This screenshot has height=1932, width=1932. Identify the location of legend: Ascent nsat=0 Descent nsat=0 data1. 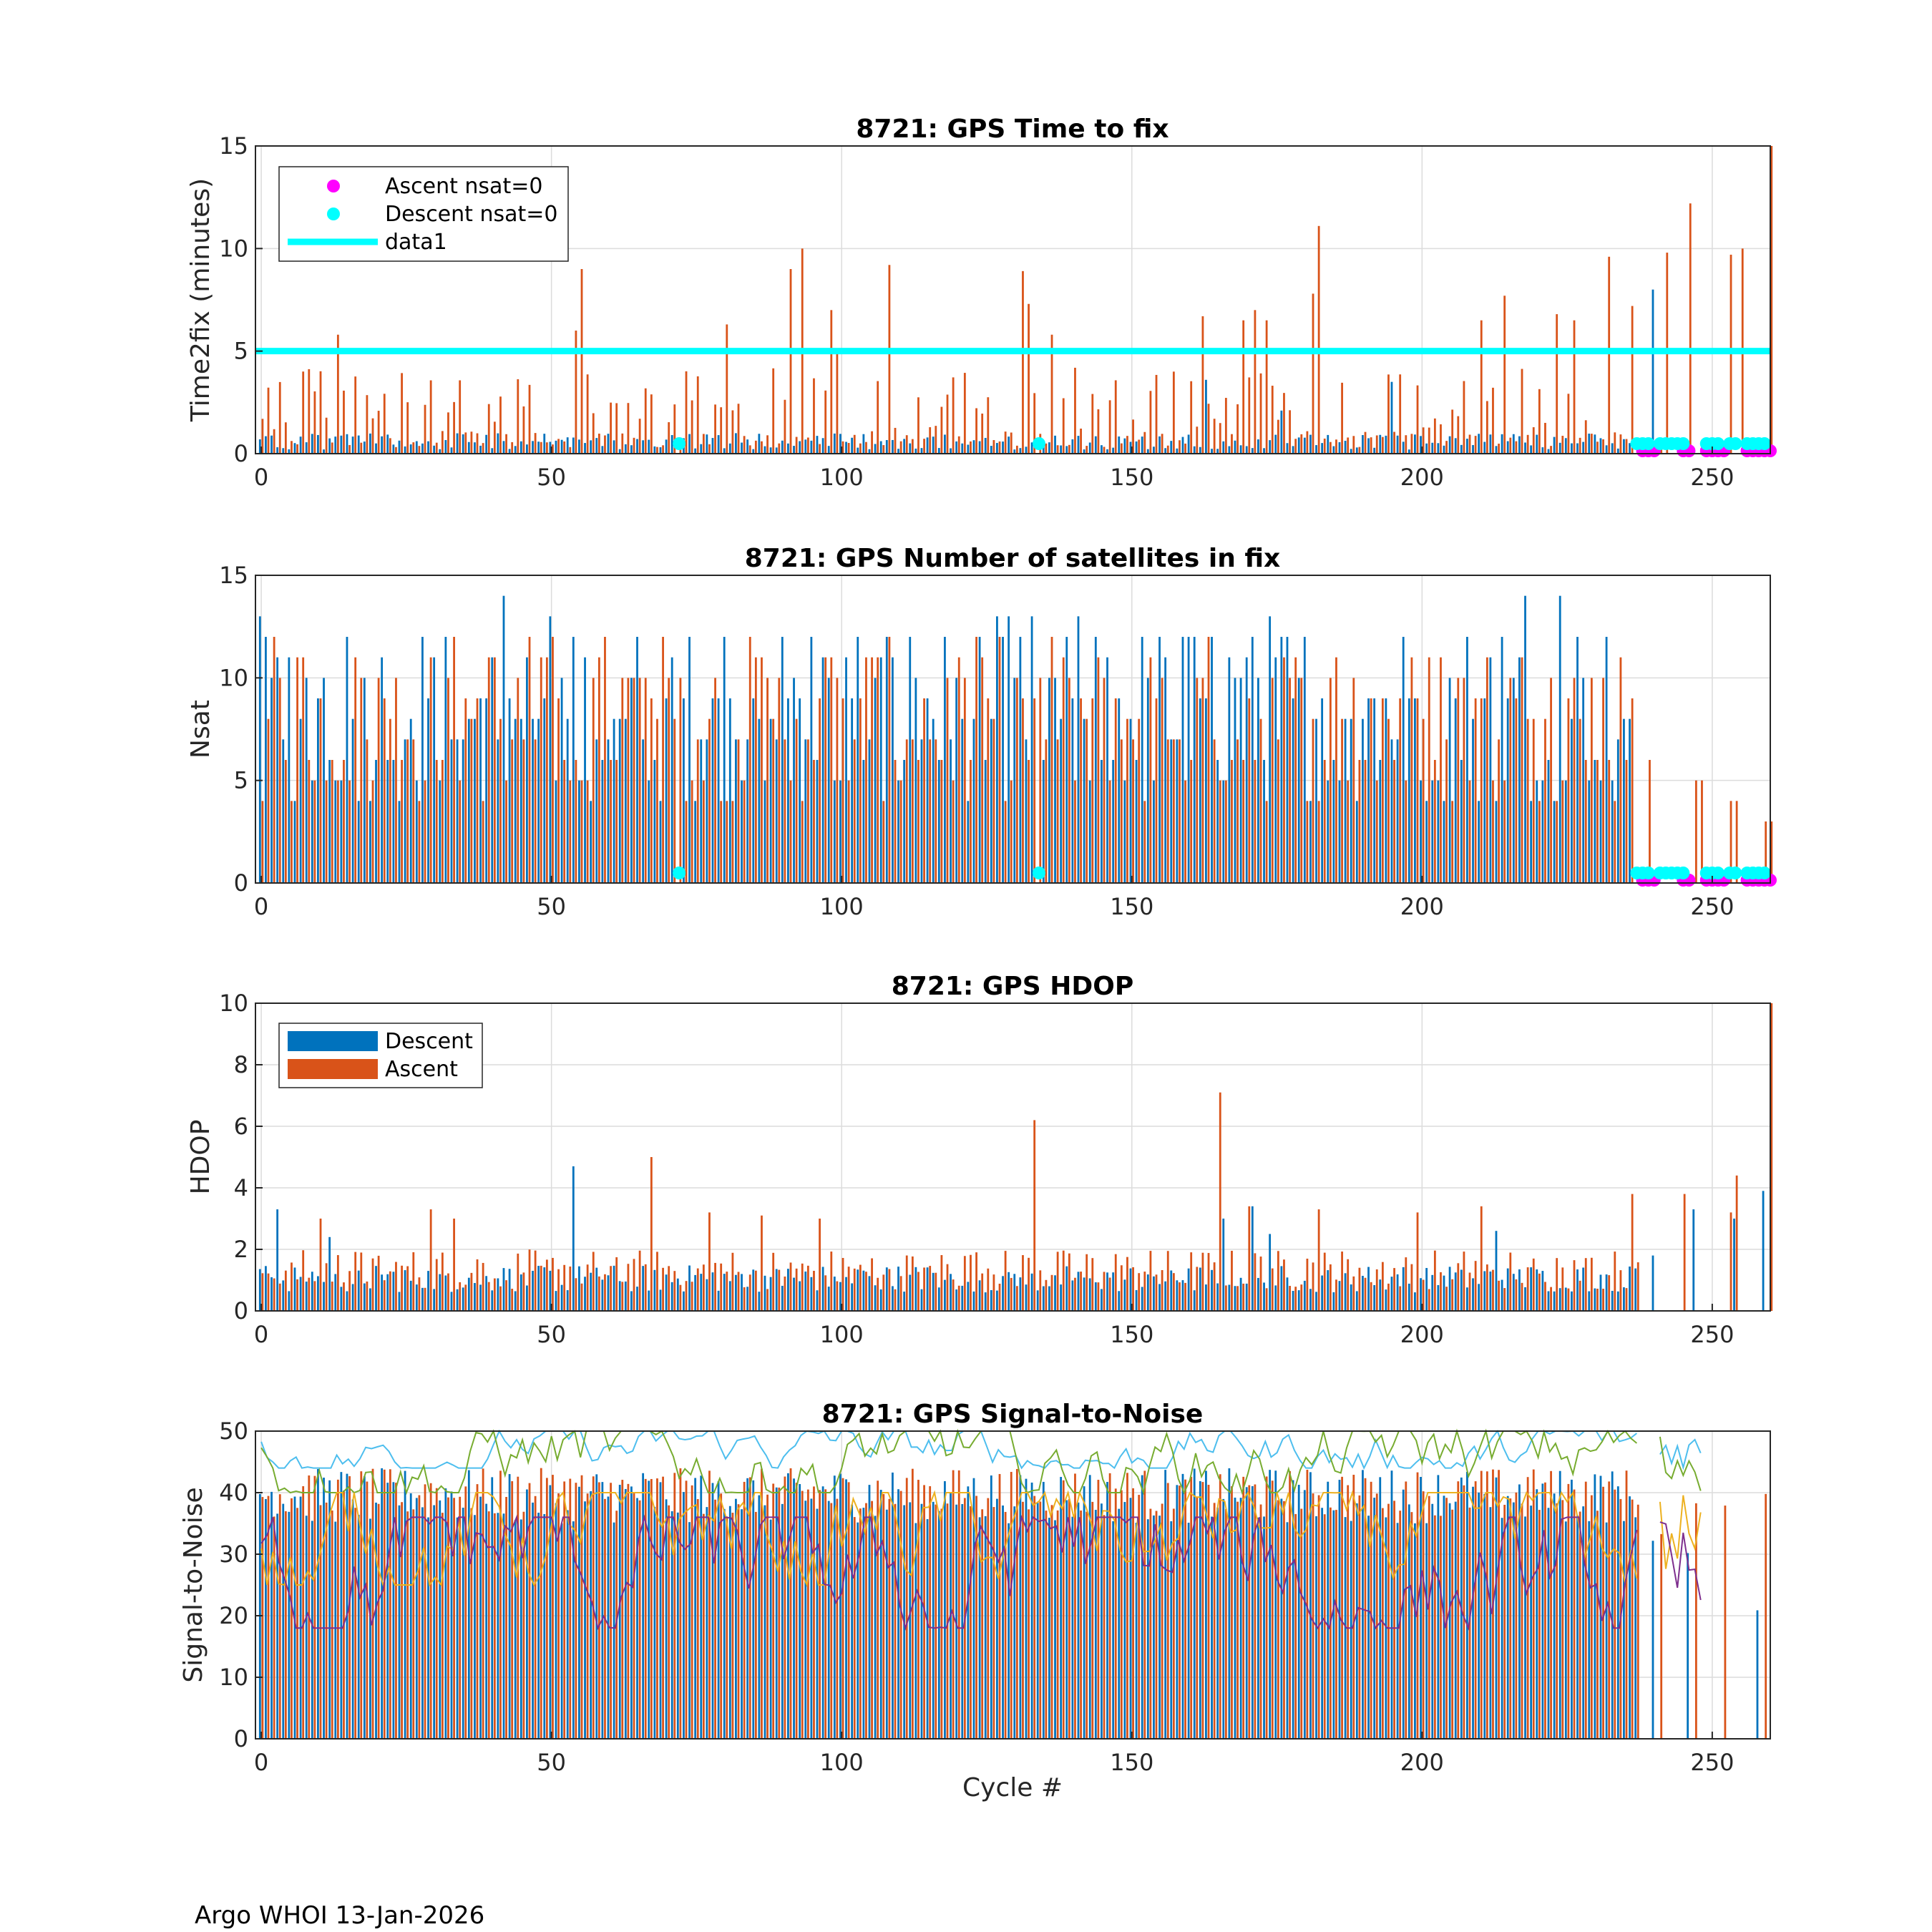
(423, 214).